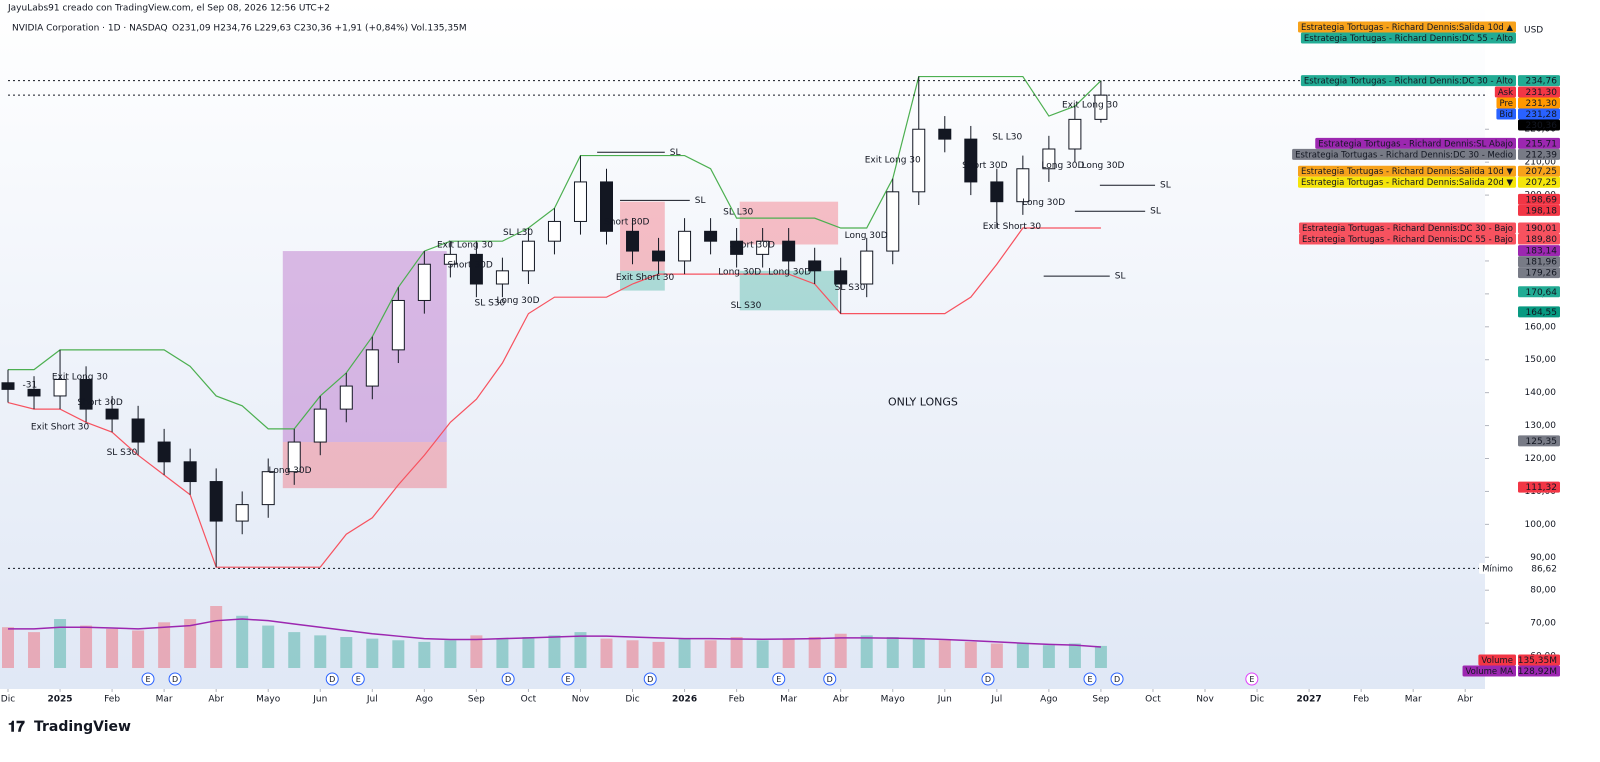 The image size is (1600, 762). What do you see at coordinates (372, 700) in the screenshot?
I see `x-tick-label: Jul` at bounding box center [372, 700].